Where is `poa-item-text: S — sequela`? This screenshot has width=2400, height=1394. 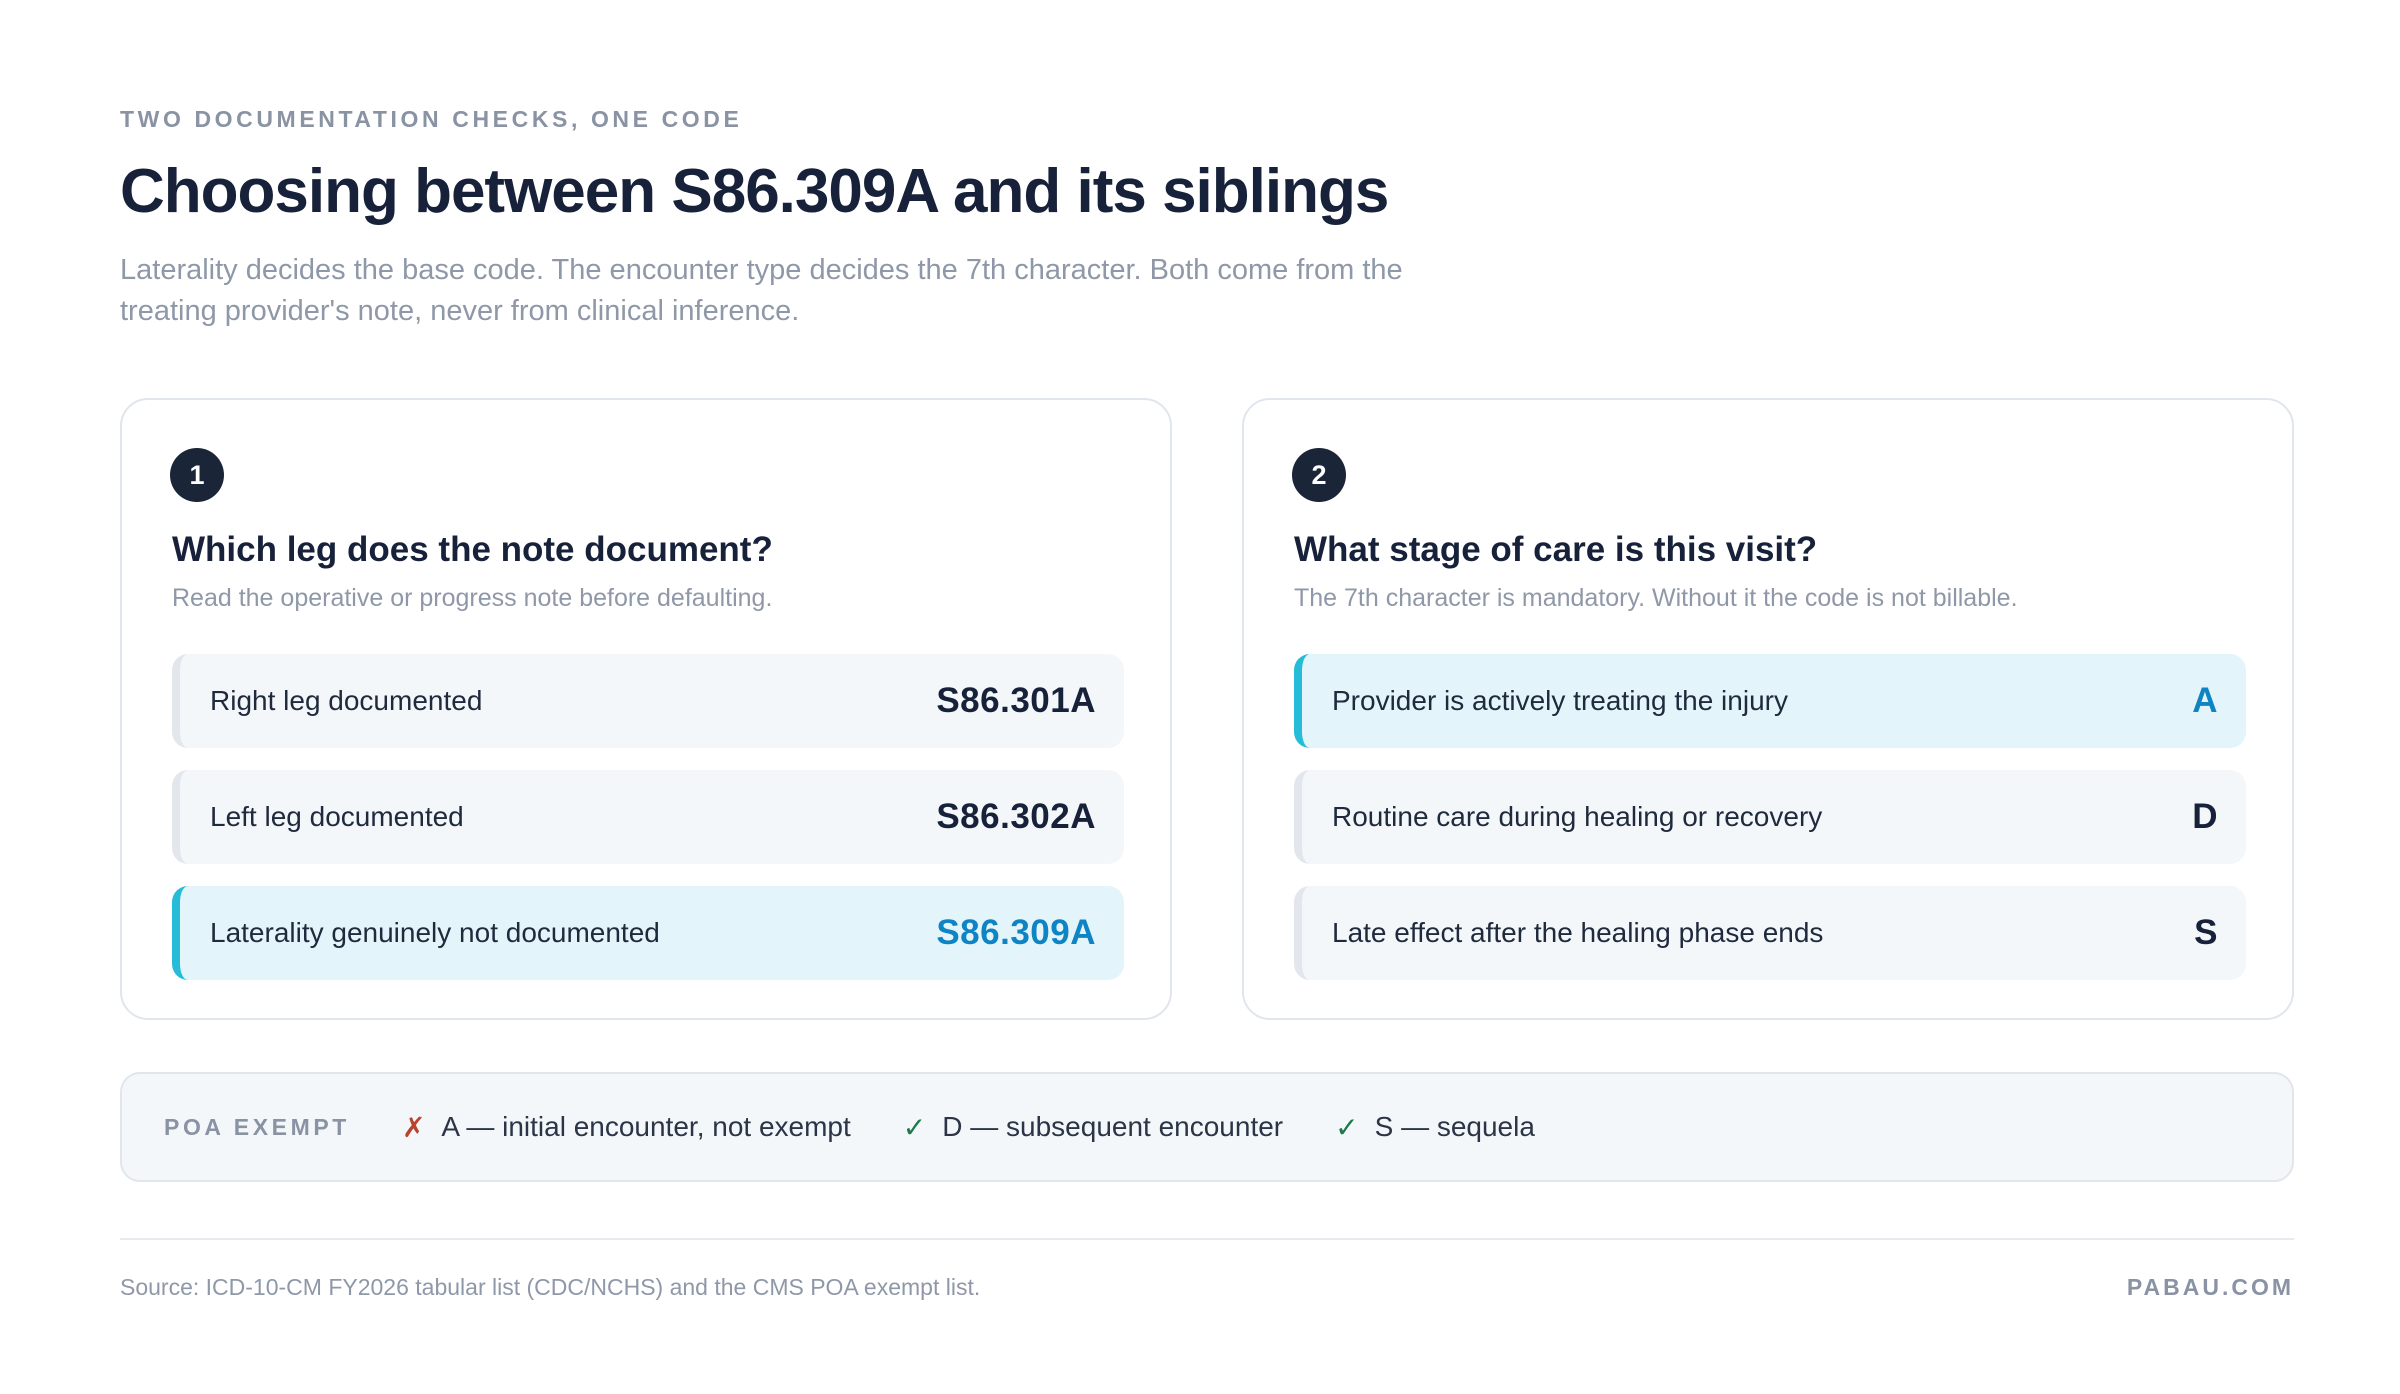
poa-item-text: S — sequela is located at coordinates (1454, 1126).